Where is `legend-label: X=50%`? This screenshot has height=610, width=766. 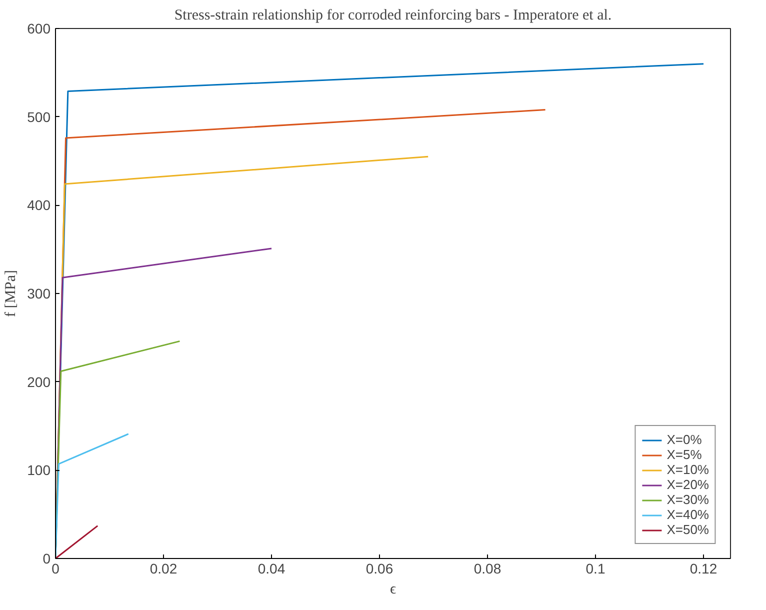 legend-label: X=50% is located at coordinates (687, 529).